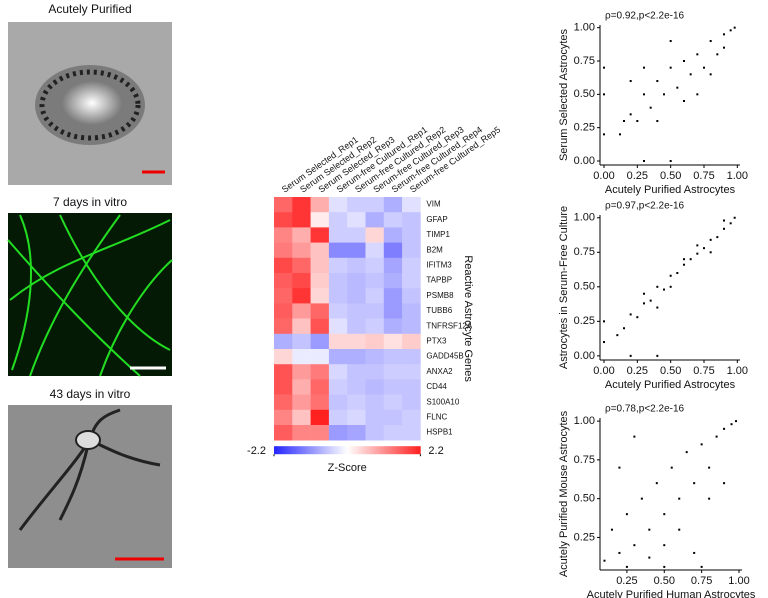 The image size is (768, 598). I want to click on row-label: GADD45B, so click(444, 356).